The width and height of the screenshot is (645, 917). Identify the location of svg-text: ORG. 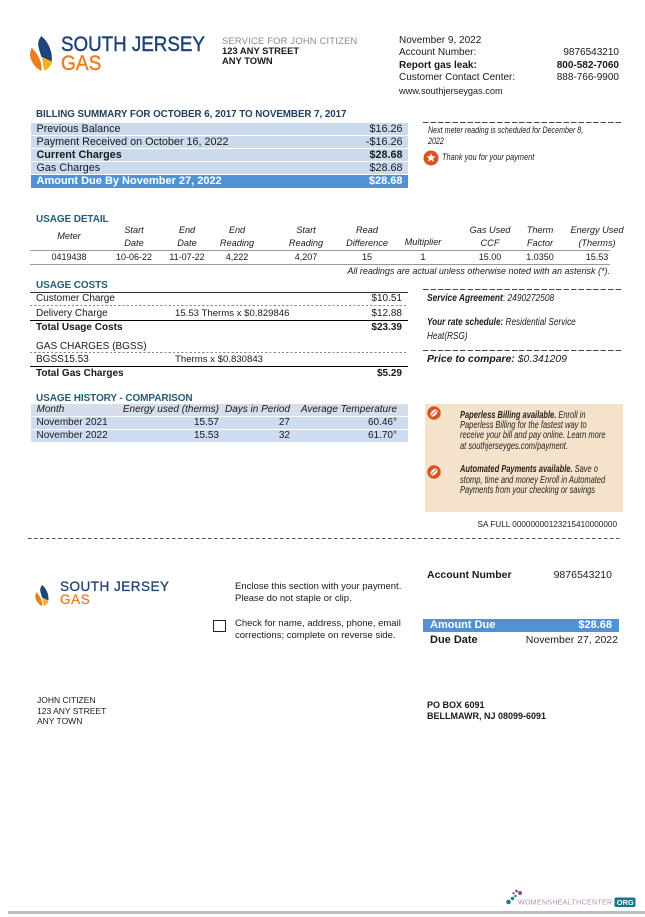
(625, 902).